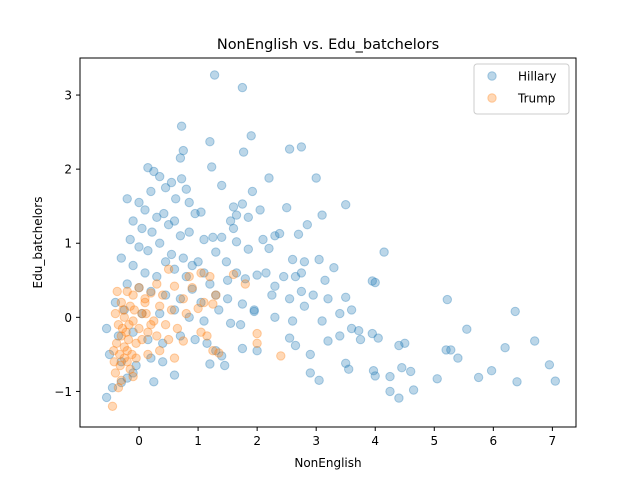 This screenshot has width=640, height=480. Describe the element at coordinates (536, 99) in the screenshot. I see `legend-label: Trump` at that location.